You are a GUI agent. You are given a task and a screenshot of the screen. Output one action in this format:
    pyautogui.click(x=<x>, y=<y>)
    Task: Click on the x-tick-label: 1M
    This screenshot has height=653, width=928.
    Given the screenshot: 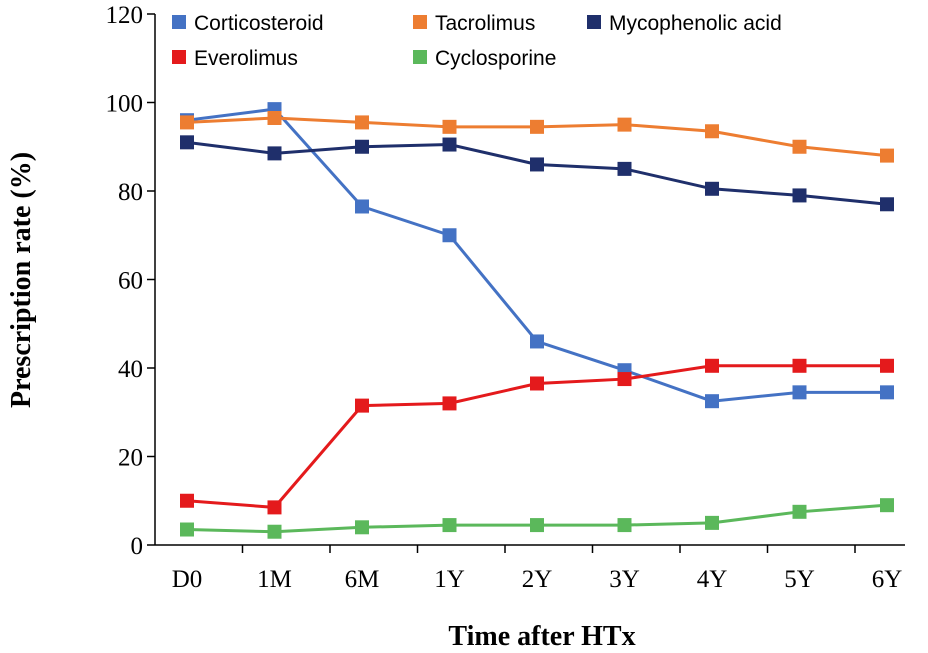 What is the action you would take?
    pyautogui.click(x=274, y=579)
    